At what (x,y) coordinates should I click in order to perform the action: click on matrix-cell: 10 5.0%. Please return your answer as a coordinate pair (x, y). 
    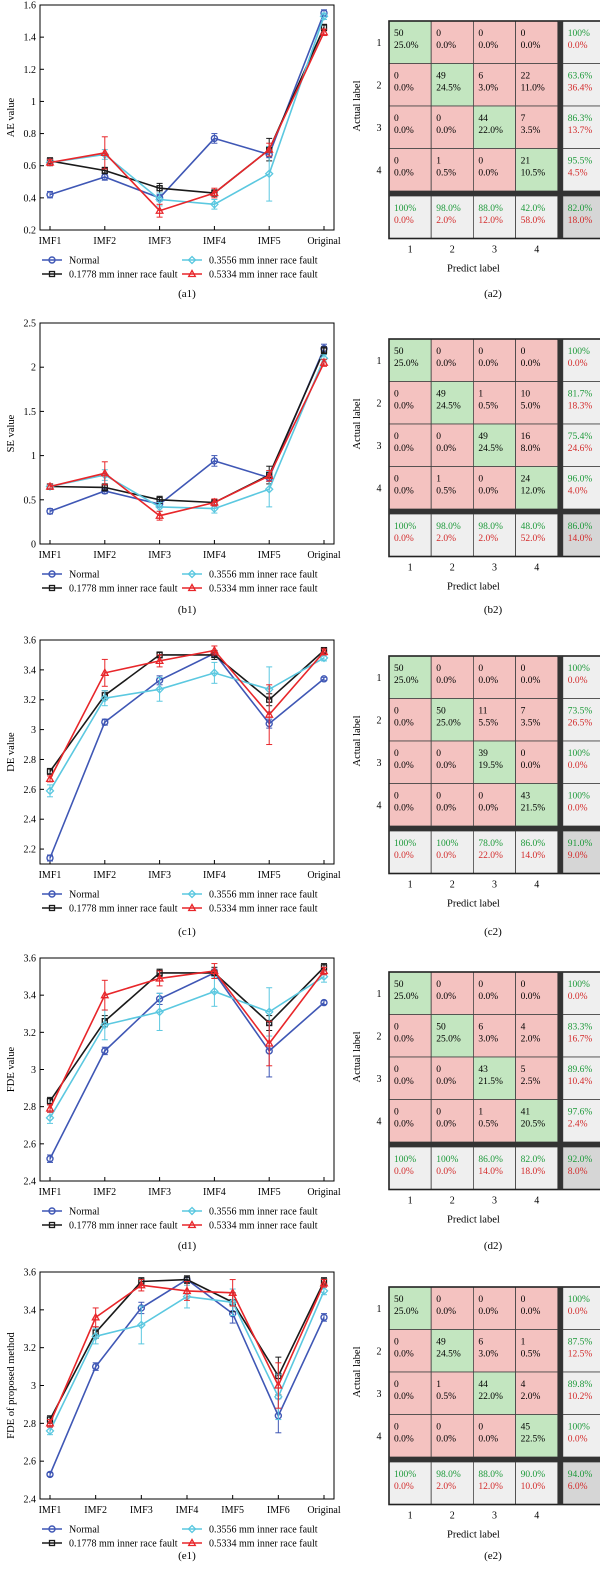
    Looking at the image, I should click on (537, 403).